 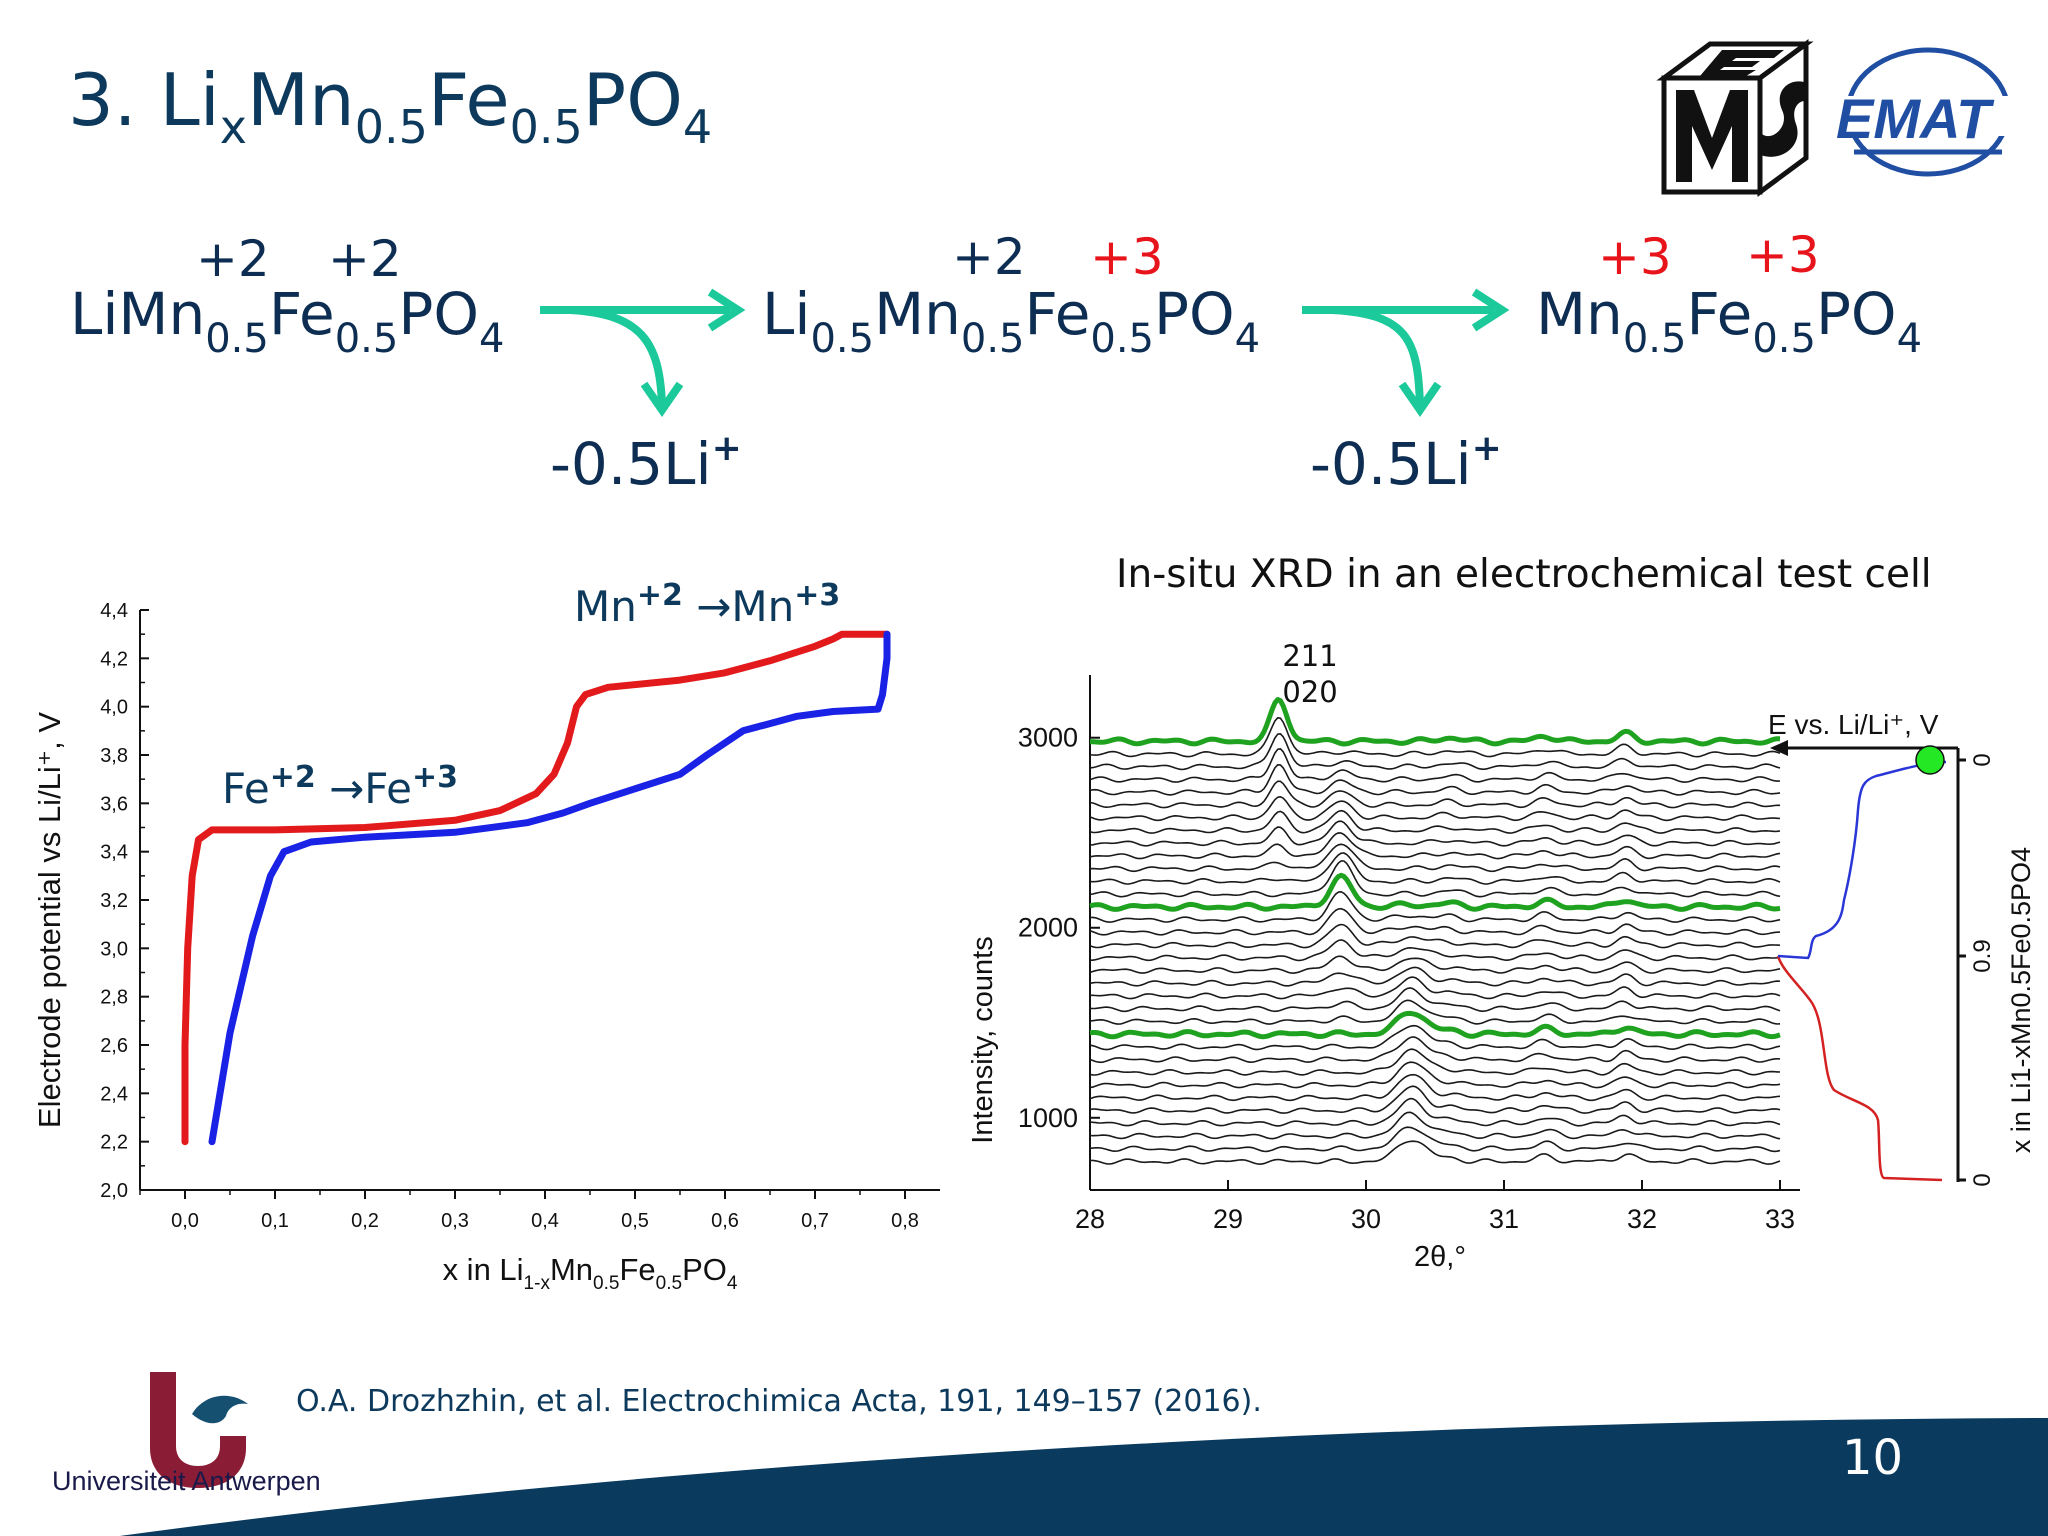 I want to click on echem-y-tick-label: 3,0, so click(x=114, y=949).